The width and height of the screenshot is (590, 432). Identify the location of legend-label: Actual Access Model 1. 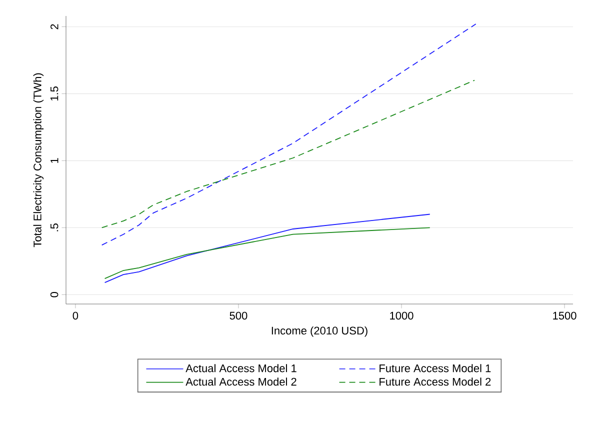
(241, 368).